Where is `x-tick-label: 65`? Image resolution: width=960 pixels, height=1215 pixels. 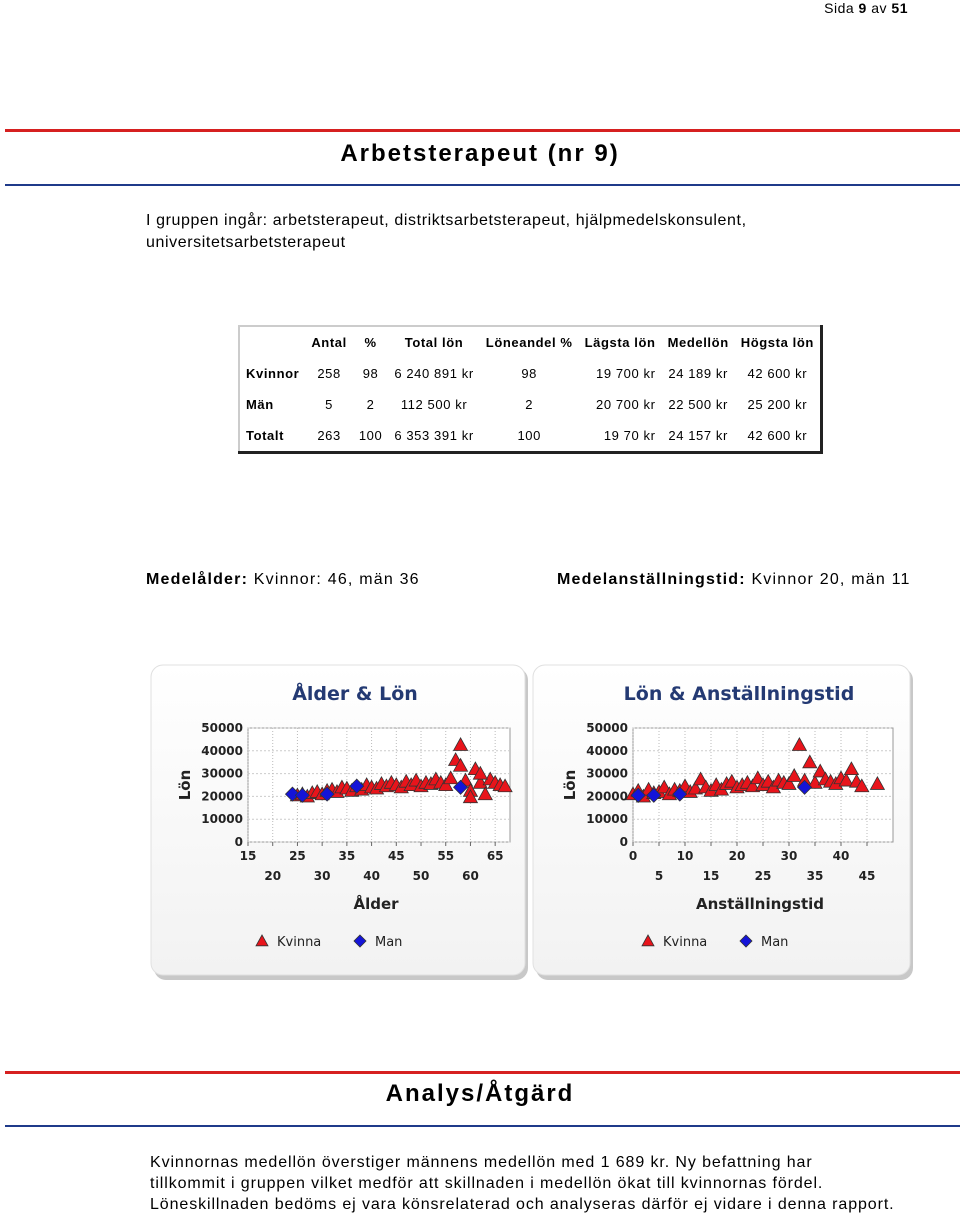 x-tick-label: 65 is located at coordinates (495, 856).